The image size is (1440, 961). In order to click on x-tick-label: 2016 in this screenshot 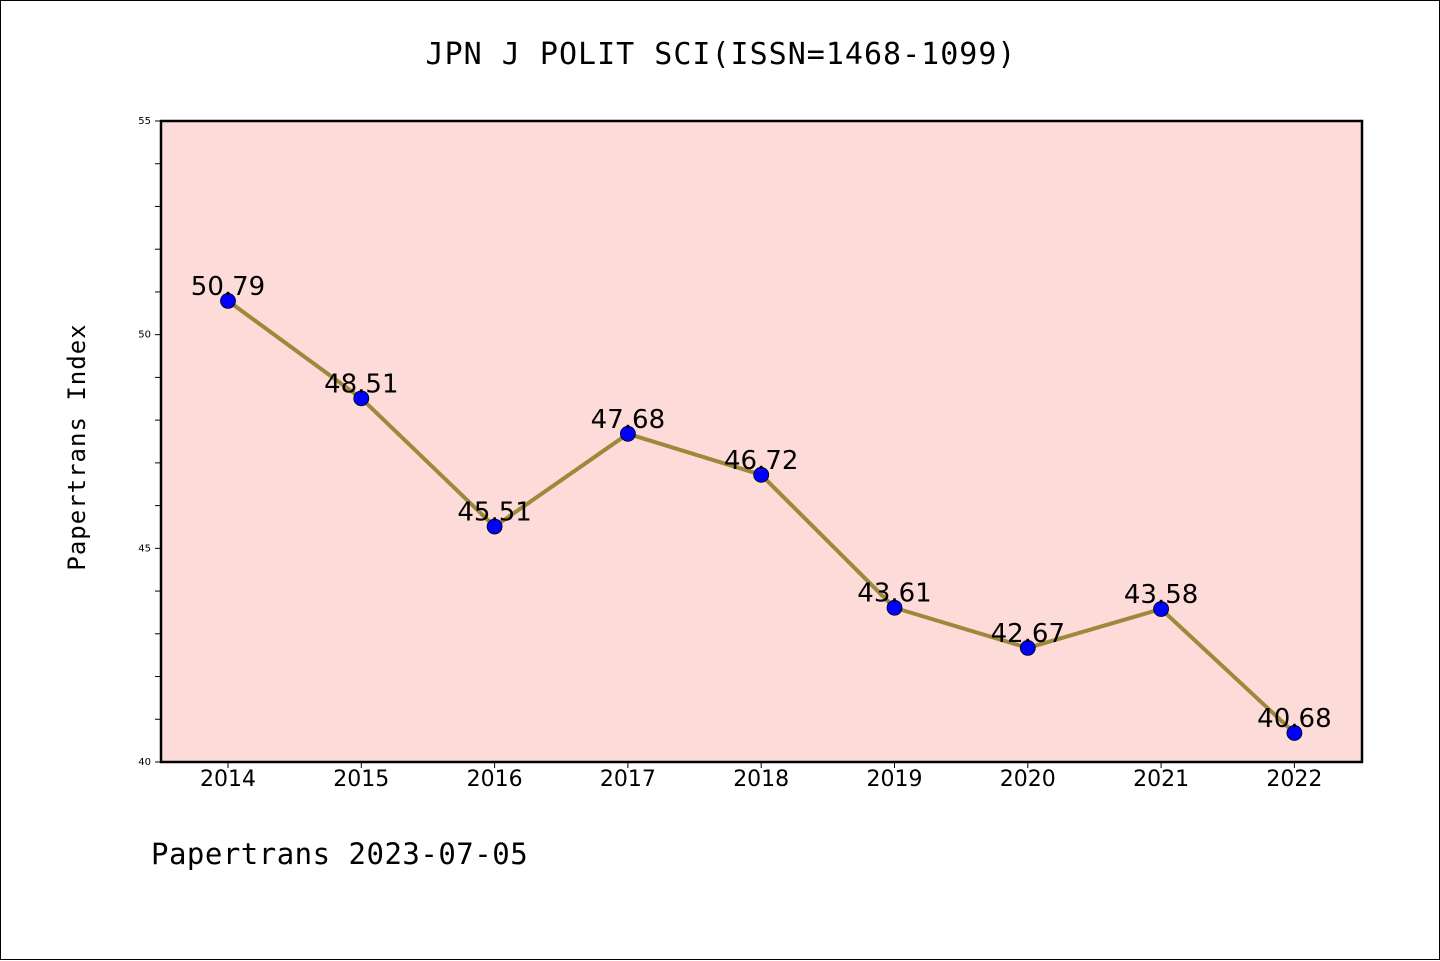, I will do `click(495, 779)`.